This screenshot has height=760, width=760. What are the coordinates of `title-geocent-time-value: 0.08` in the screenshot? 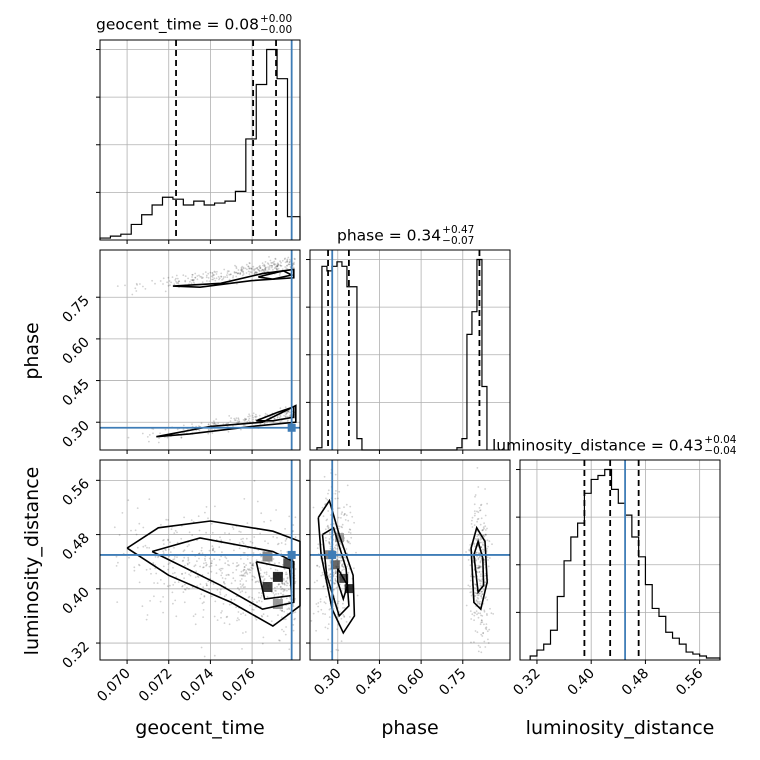 It's located at (241, 24).